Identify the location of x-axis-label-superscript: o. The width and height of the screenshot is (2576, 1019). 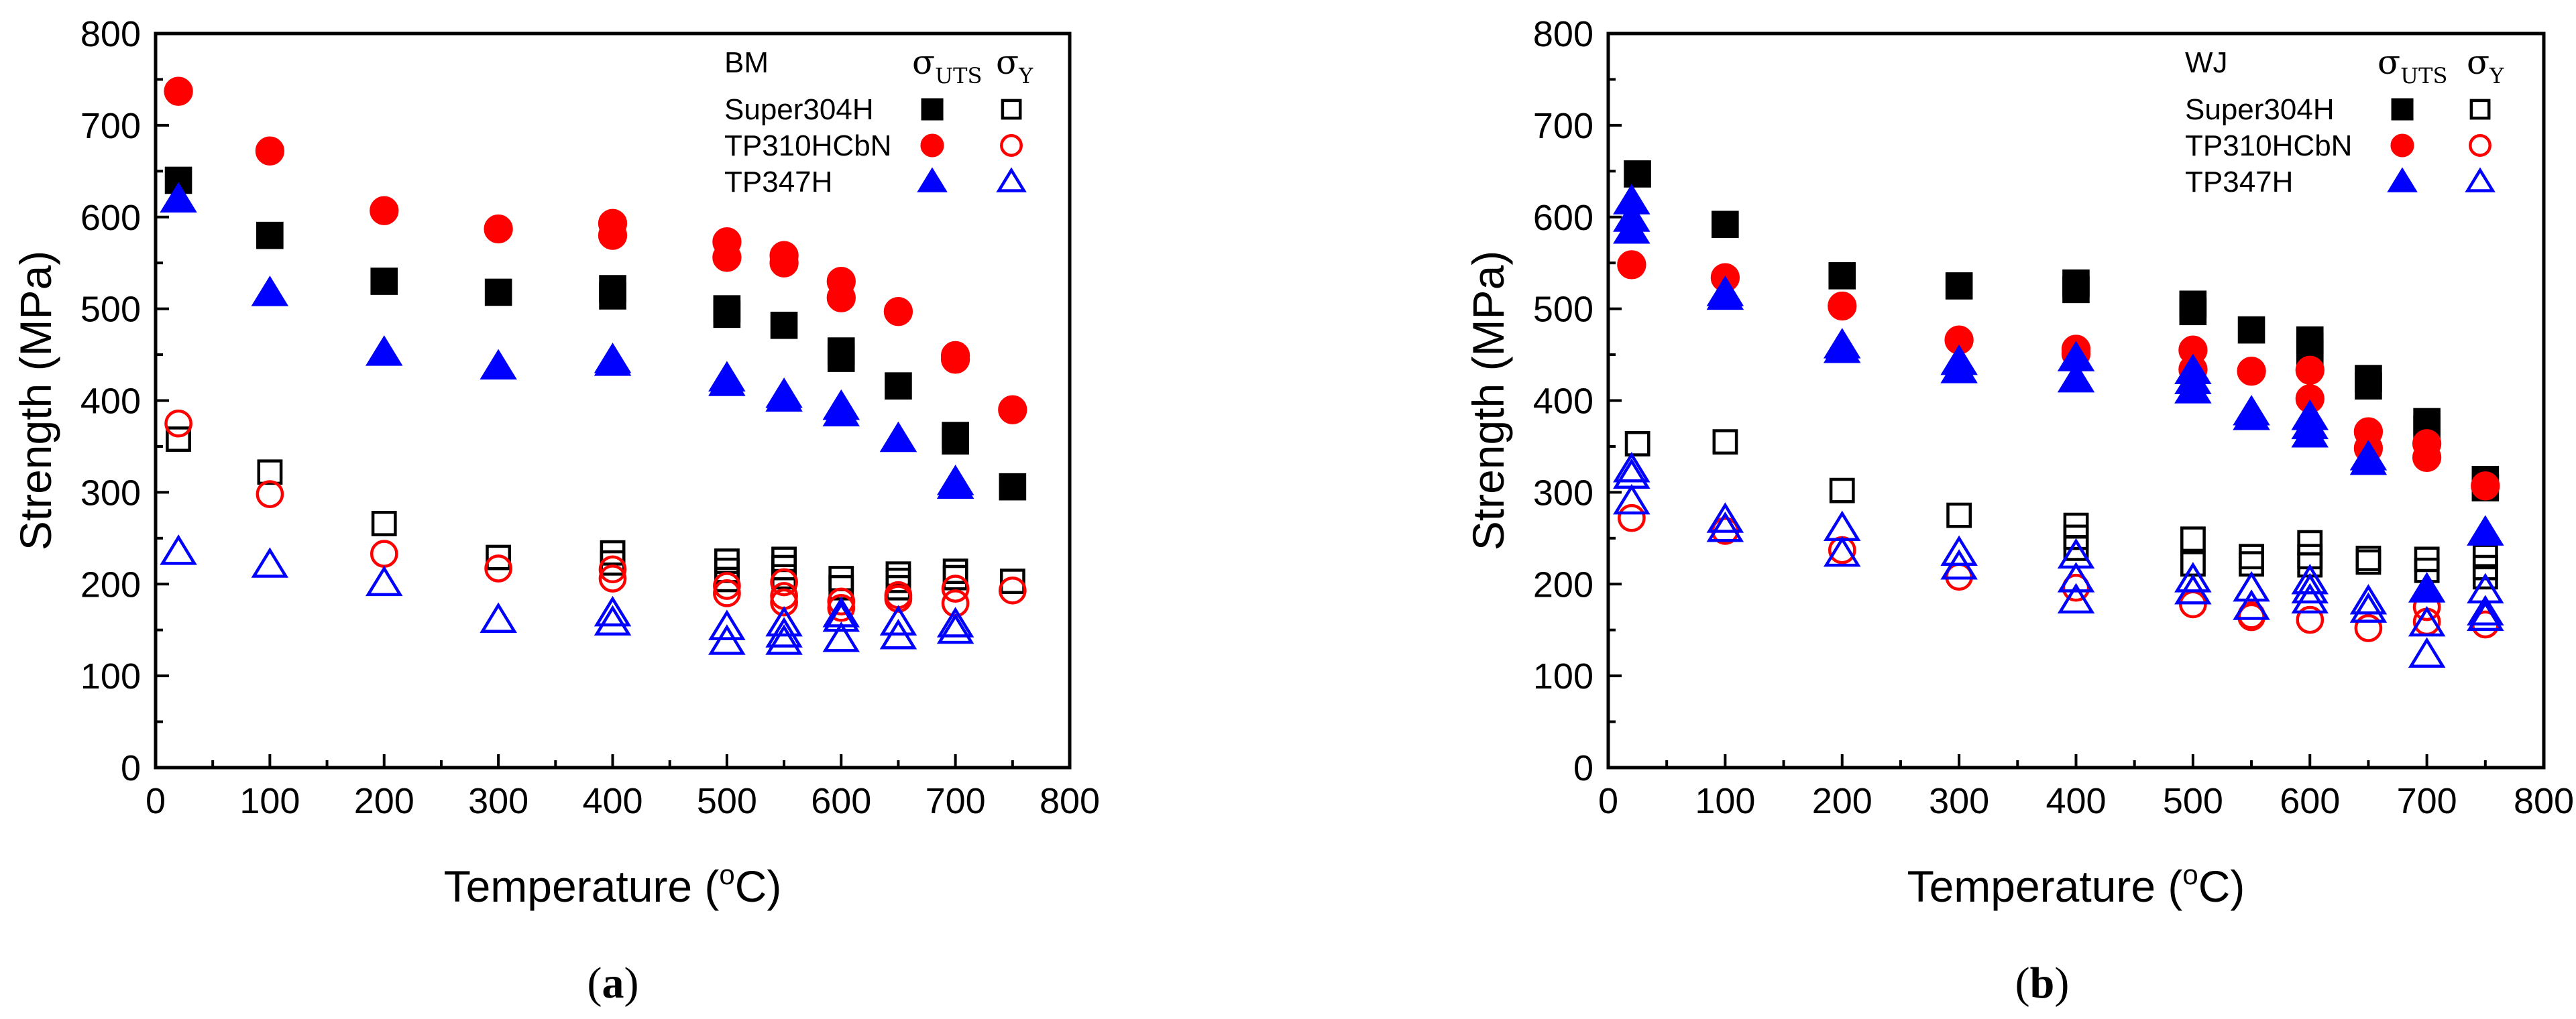
(2190, 875).